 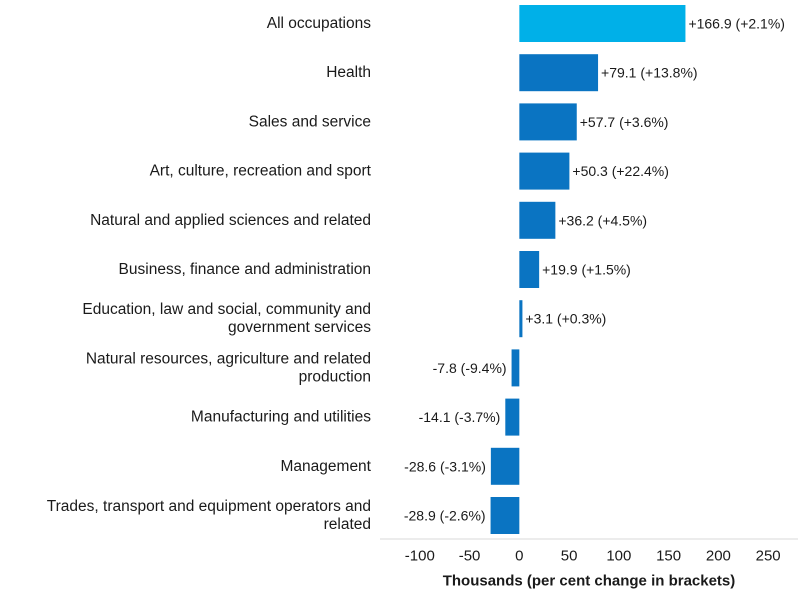 I want to click on category-label-0: All occupations, so click(x=319, y=23).